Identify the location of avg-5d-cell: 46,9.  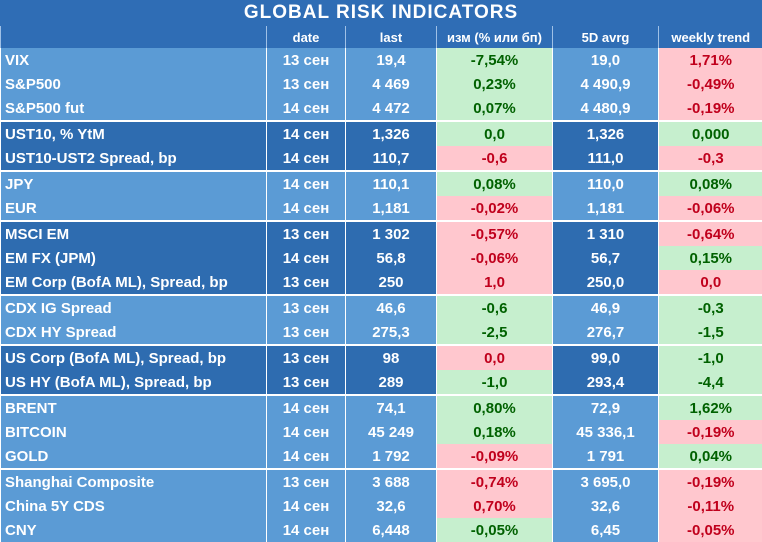
(606, 307).